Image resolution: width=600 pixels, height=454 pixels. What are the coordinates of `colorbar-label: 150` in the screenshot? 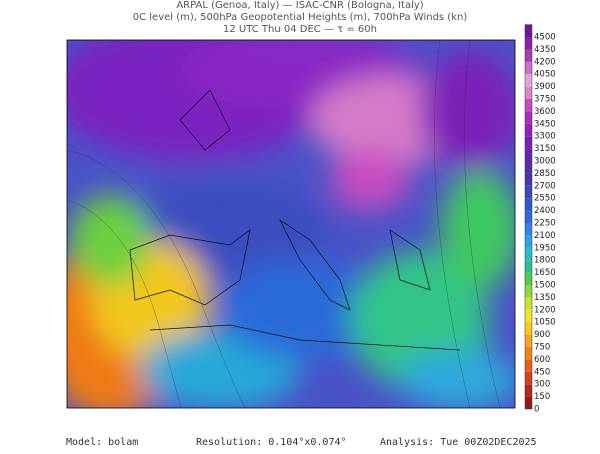 It's located at (542, 397).